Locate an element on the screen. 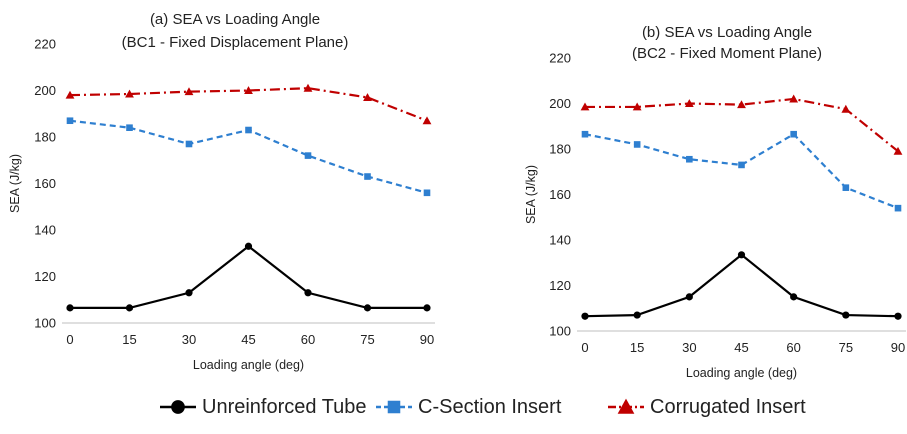 The width and height of the screenshot is (907, 434). chart-title: (a) SEA vs Loading Angle is located at coordinates (235, 19).